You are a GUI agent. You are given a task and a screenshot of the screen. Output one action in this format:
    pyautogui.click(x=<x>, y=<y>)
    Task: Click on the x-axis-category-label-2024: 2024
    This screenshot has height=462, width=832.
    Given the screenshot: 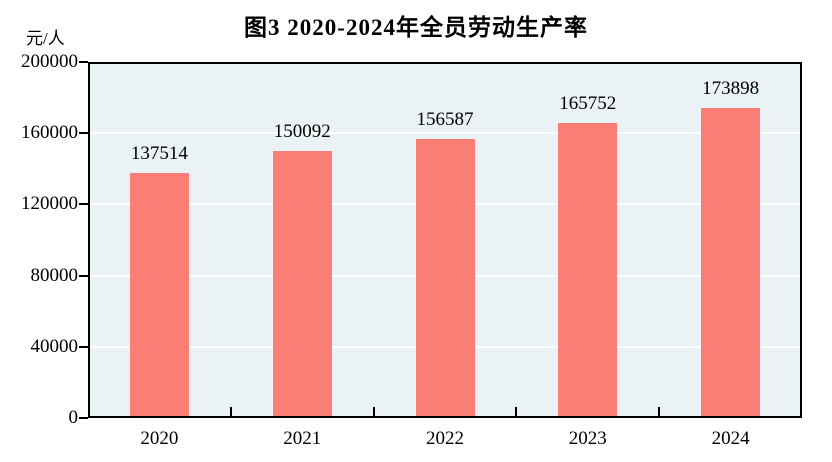 What is the action you would take?
    pyautogui.click(x=730, y=438)
    